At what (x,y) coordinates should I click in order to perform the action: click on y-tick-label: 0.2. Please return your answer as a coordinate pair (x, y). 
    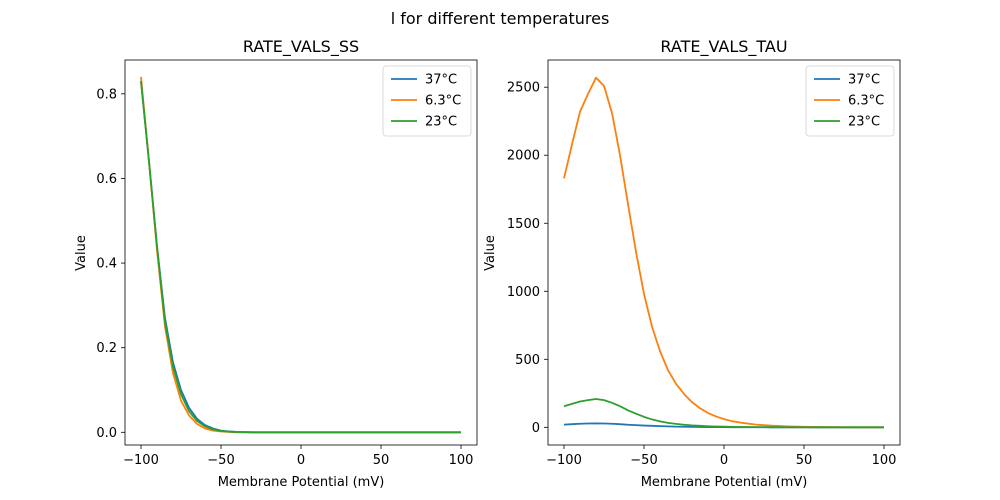
    Looking at the image, I should click on (106, 348).